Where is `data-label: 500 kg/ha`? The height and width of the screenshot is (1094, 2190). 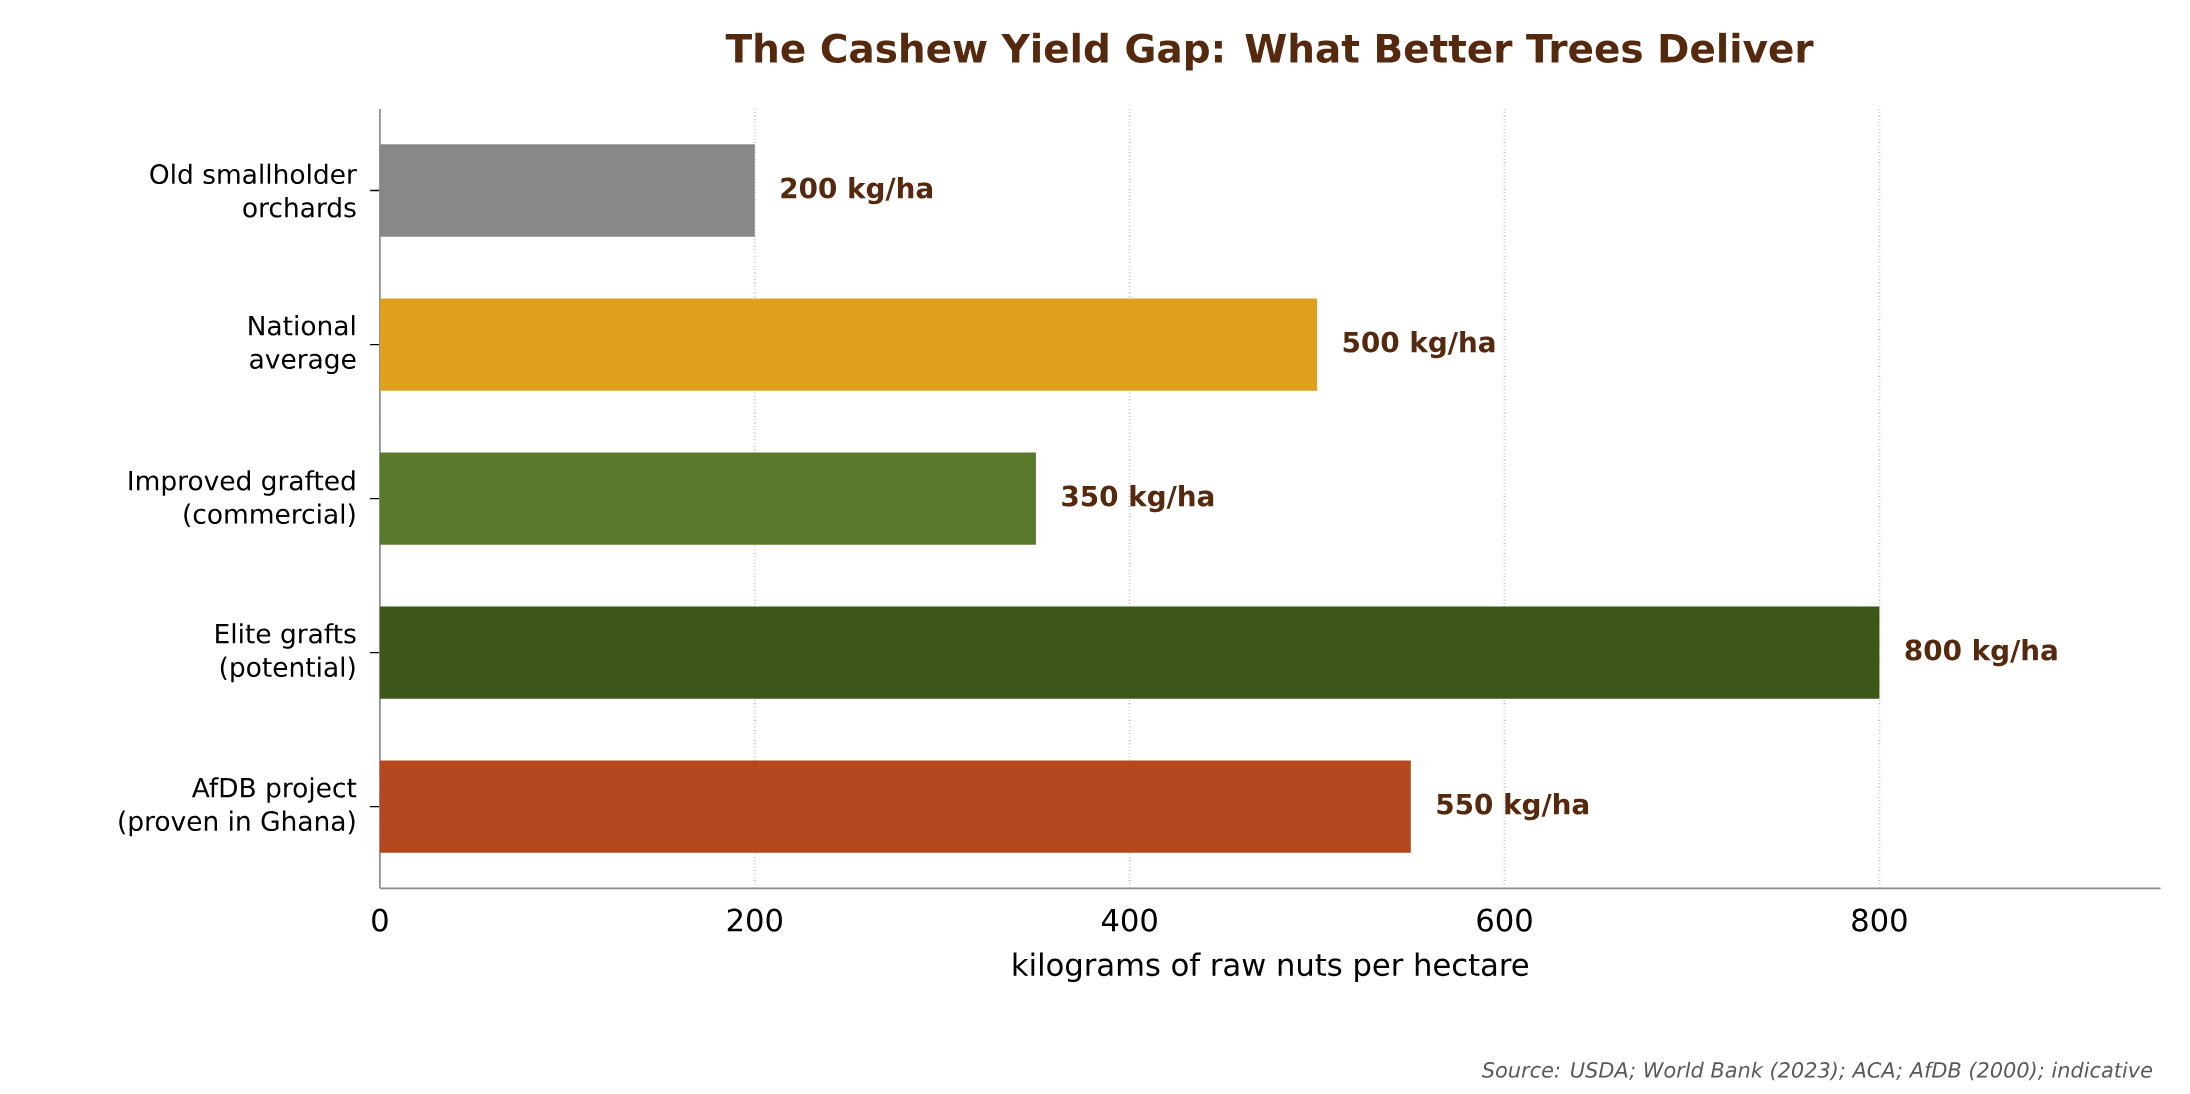
data-label: 500 kg/ha is located at coordinates (1419, 345).